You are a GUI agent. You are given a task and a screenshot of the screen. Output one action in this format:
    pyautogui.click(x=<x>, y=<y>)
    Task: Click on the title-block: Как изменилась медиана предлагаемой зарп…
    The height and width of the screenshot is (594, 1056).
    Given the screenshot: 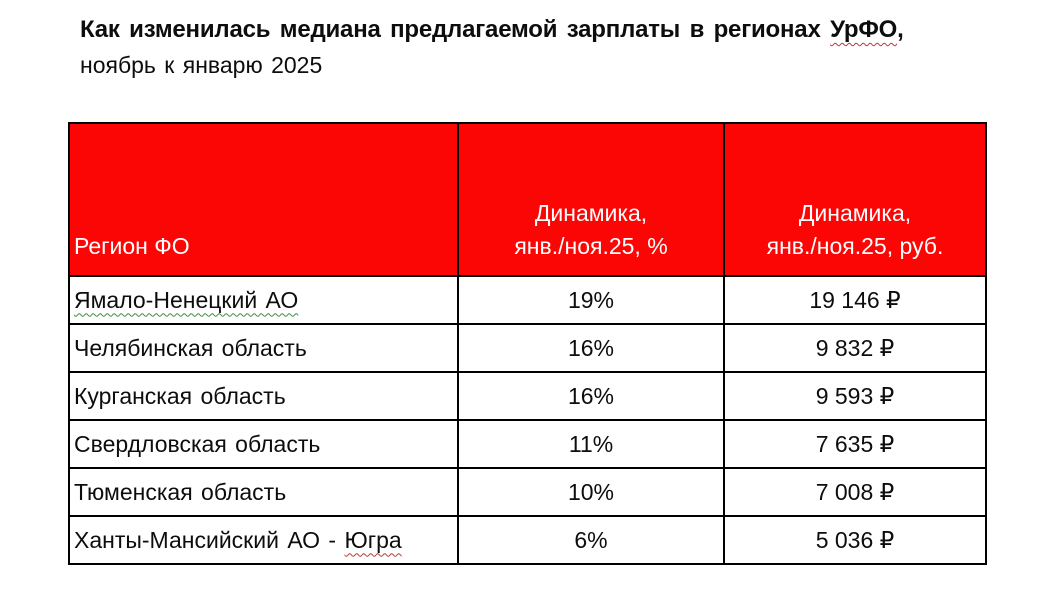 What is the action you would take?
    pyautogui.click(x=545, y=47)
    